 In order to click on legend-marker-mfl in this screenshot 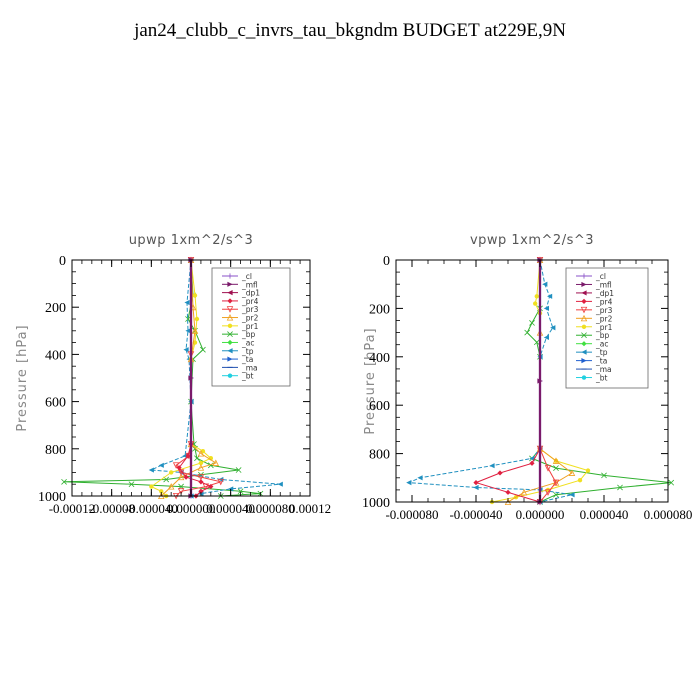, I will do `click(584, 284)`.